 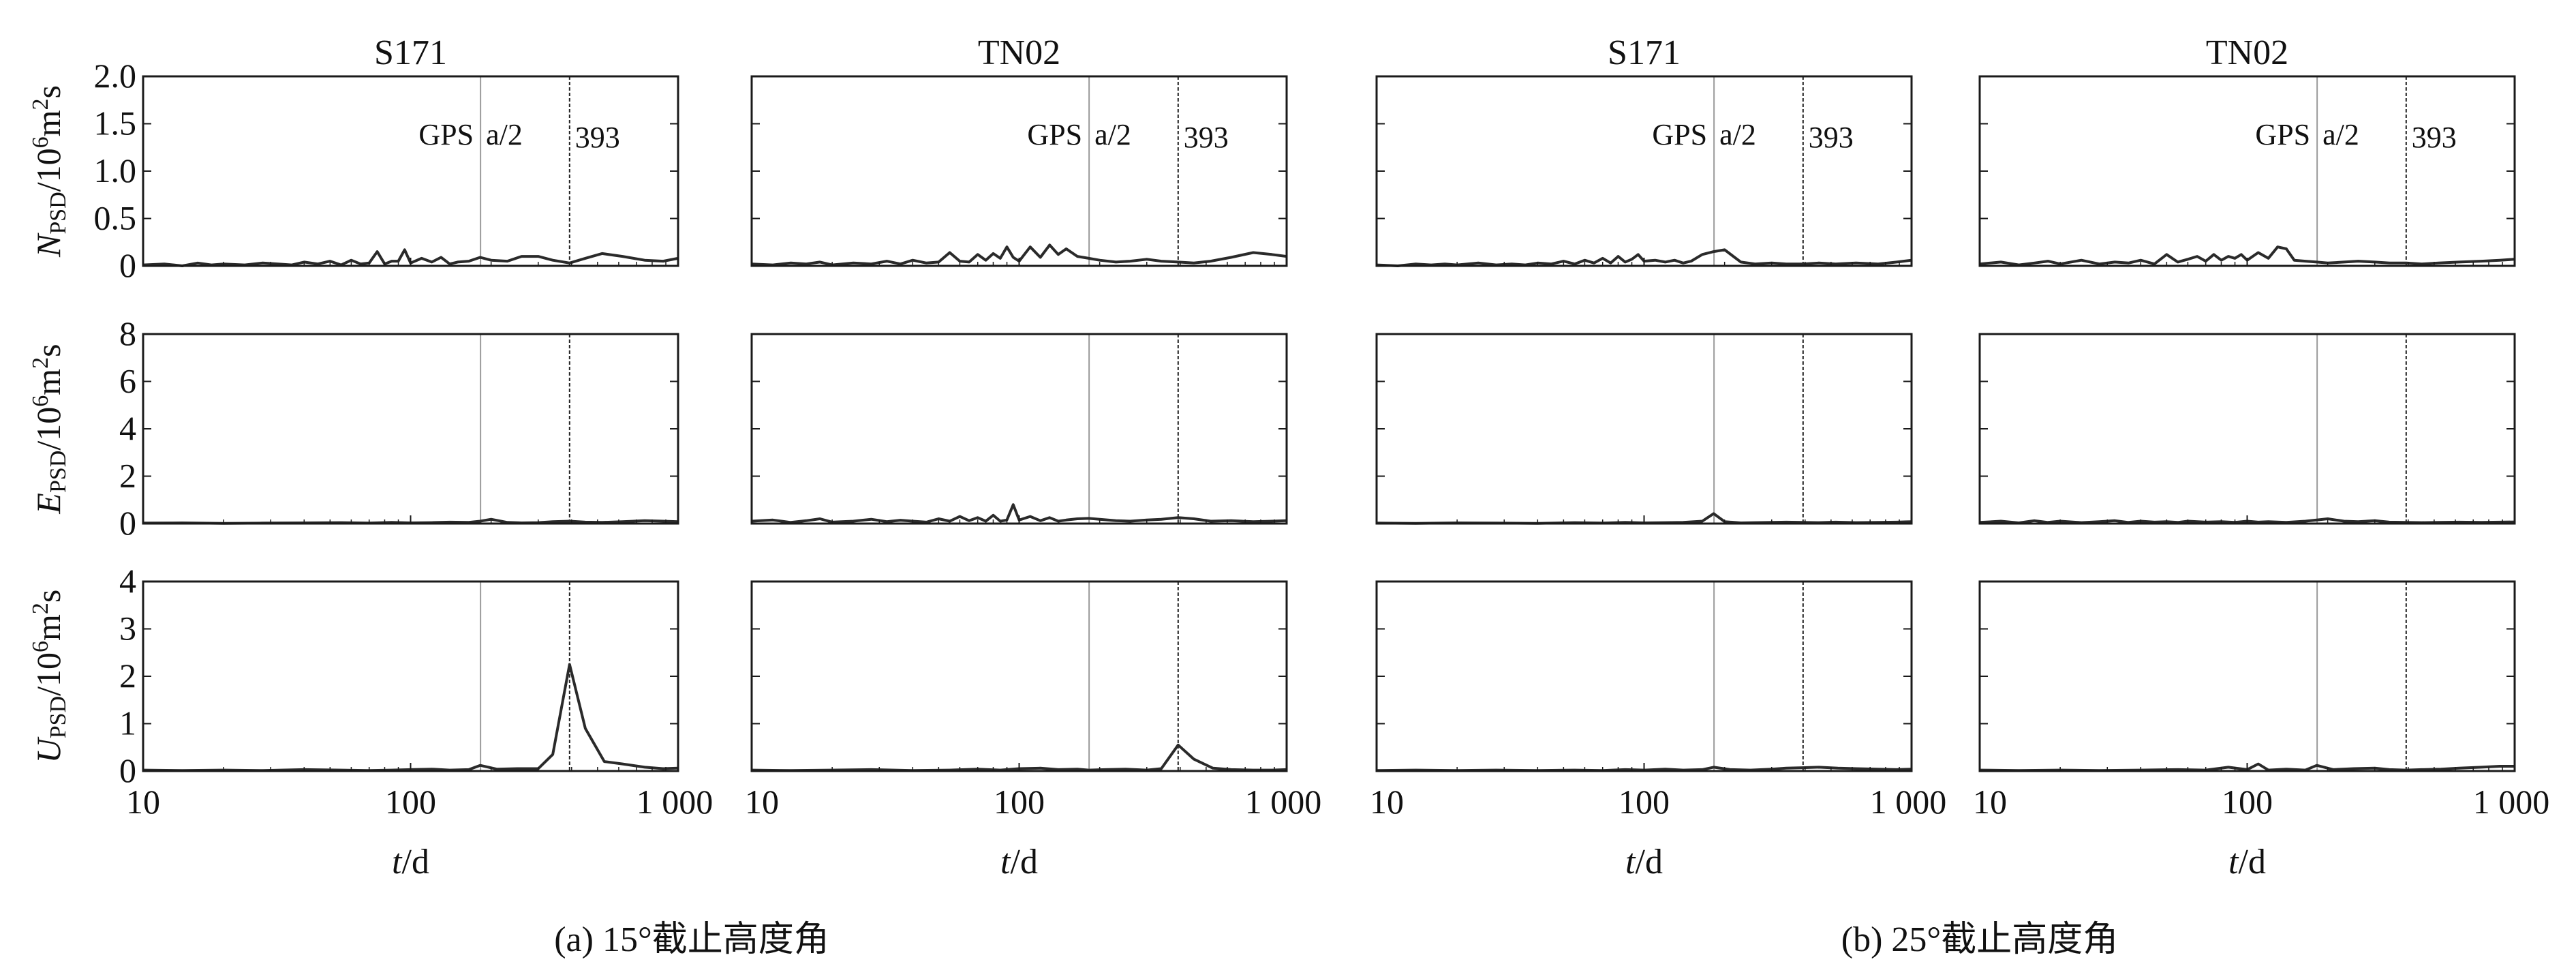 I want to click on y-tick-label: 6, so click(x=128, y=381).